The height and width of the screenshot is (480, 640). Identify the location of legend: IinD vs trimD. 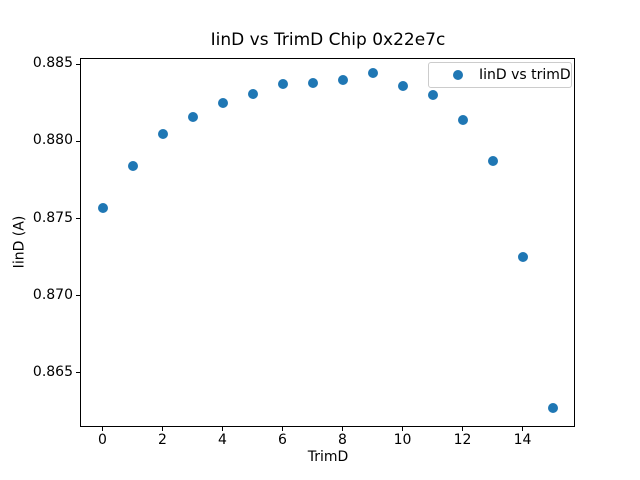
(500, 75).